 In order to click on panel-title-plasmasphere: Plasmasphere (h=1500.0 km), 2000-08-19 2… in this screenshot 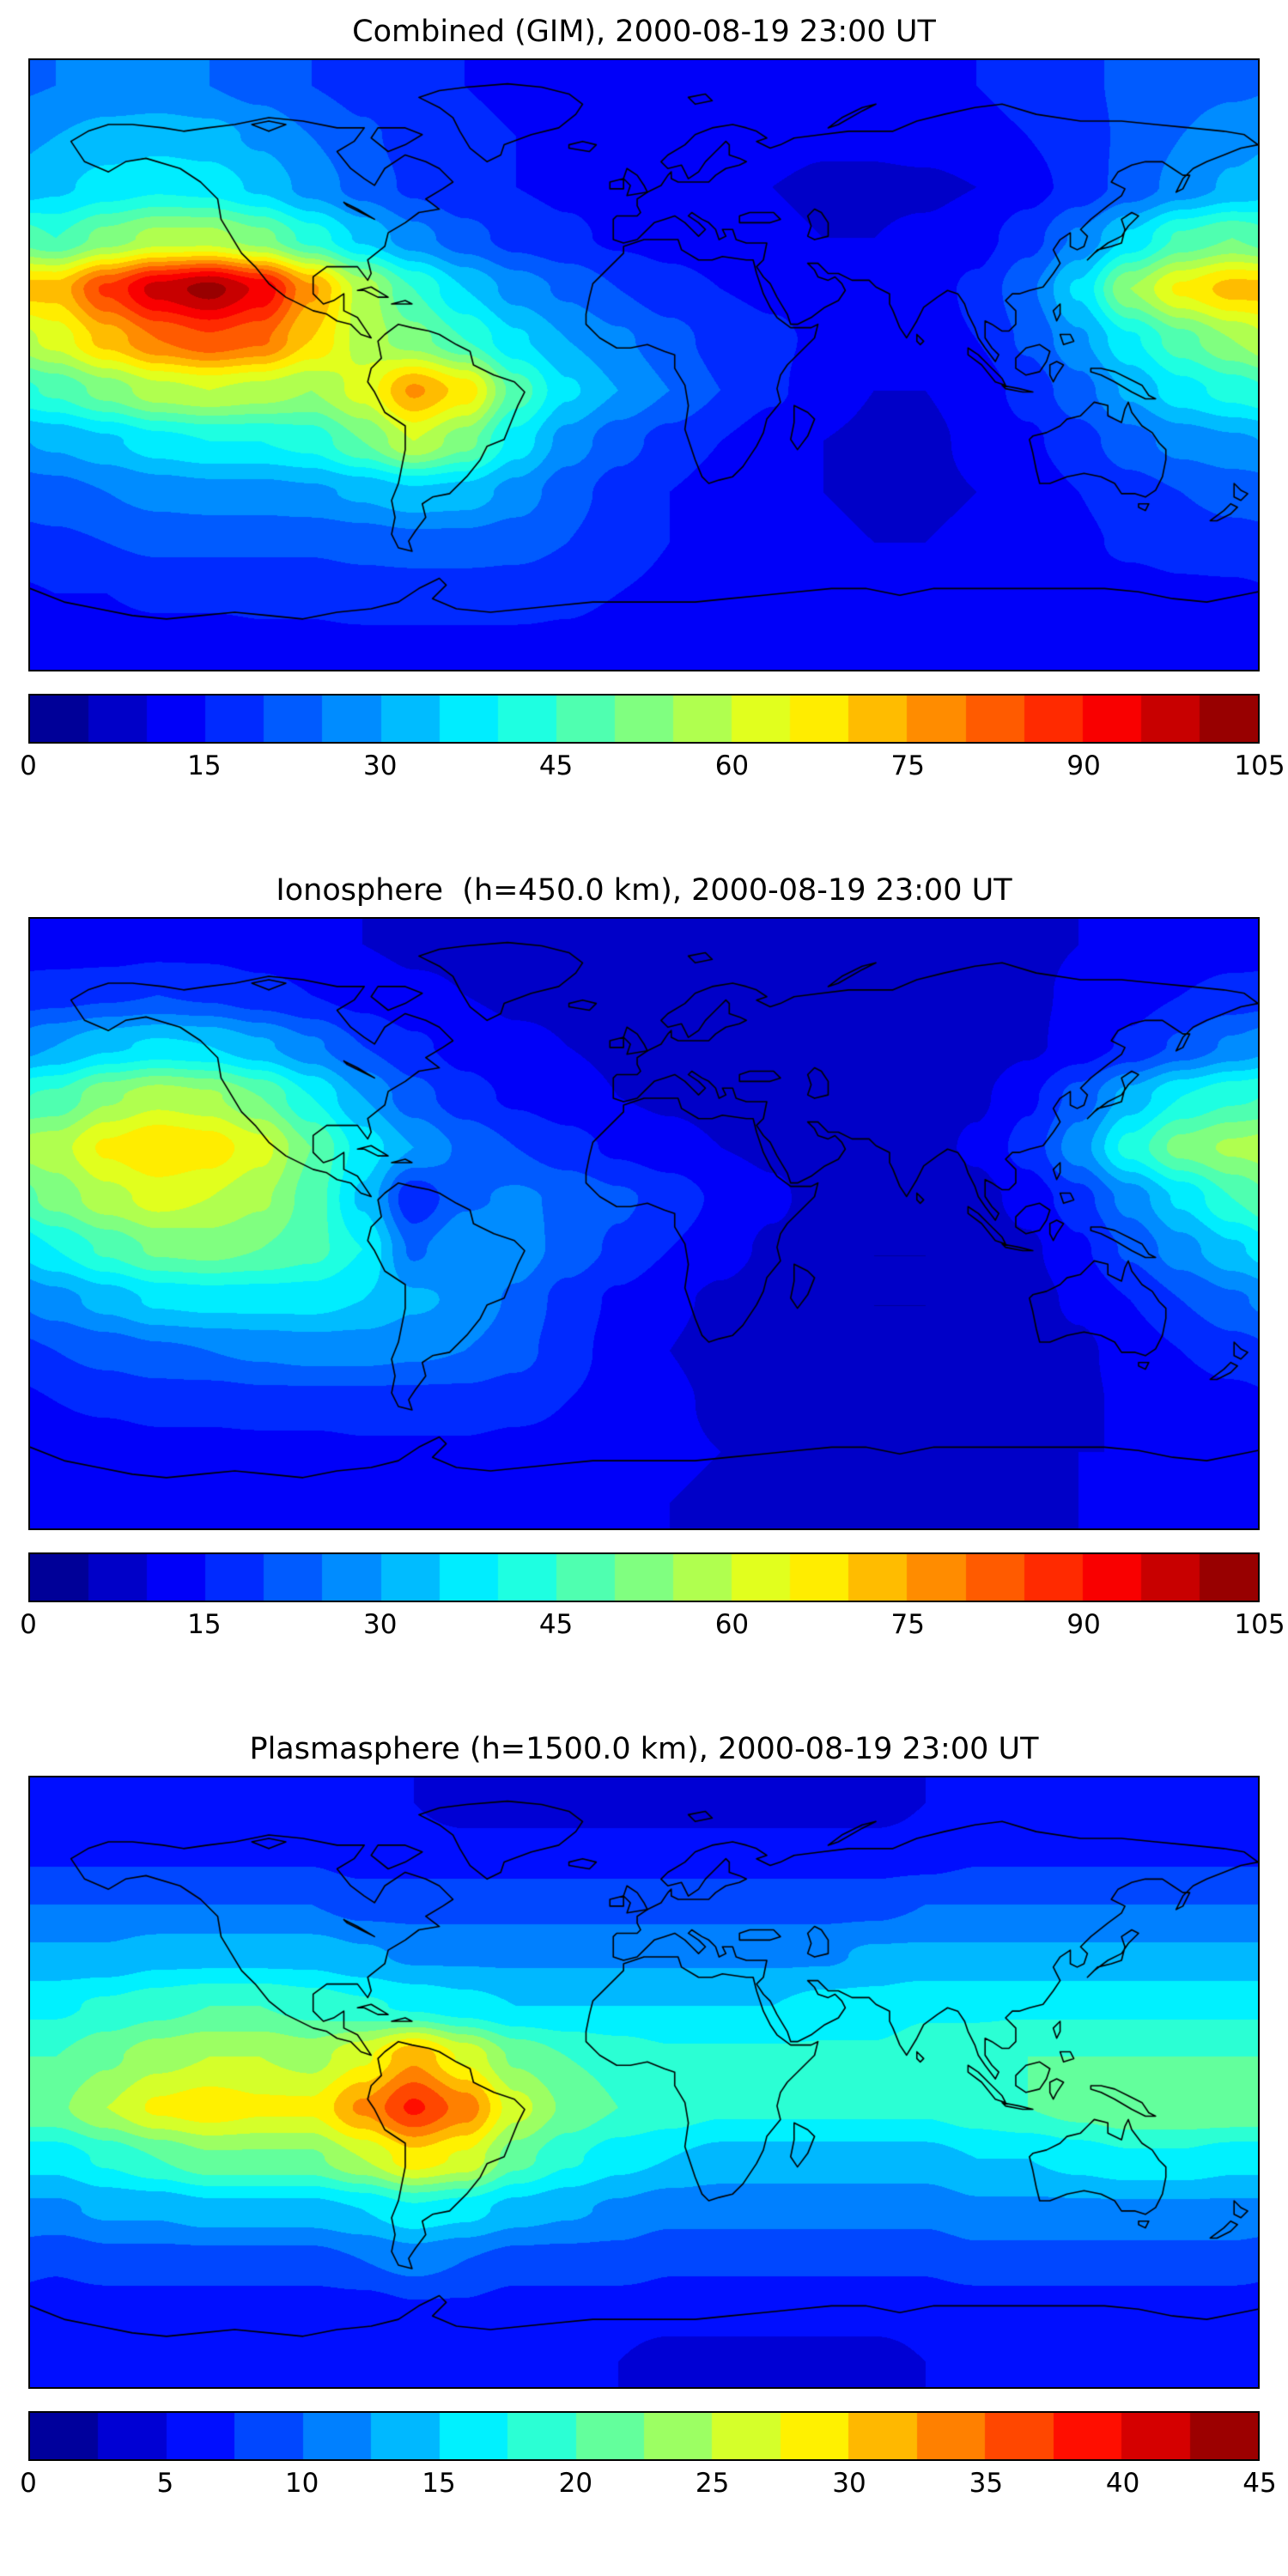, I will do `click(644, 1749)`.